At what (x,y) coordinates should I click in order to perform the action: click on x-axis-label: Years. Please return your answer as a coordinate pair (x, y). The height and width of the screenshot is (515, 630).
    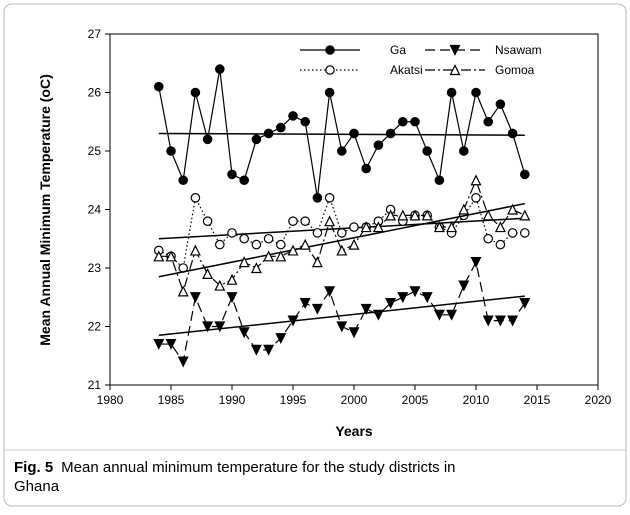
    Looking at the image, I should click on (354, 431).